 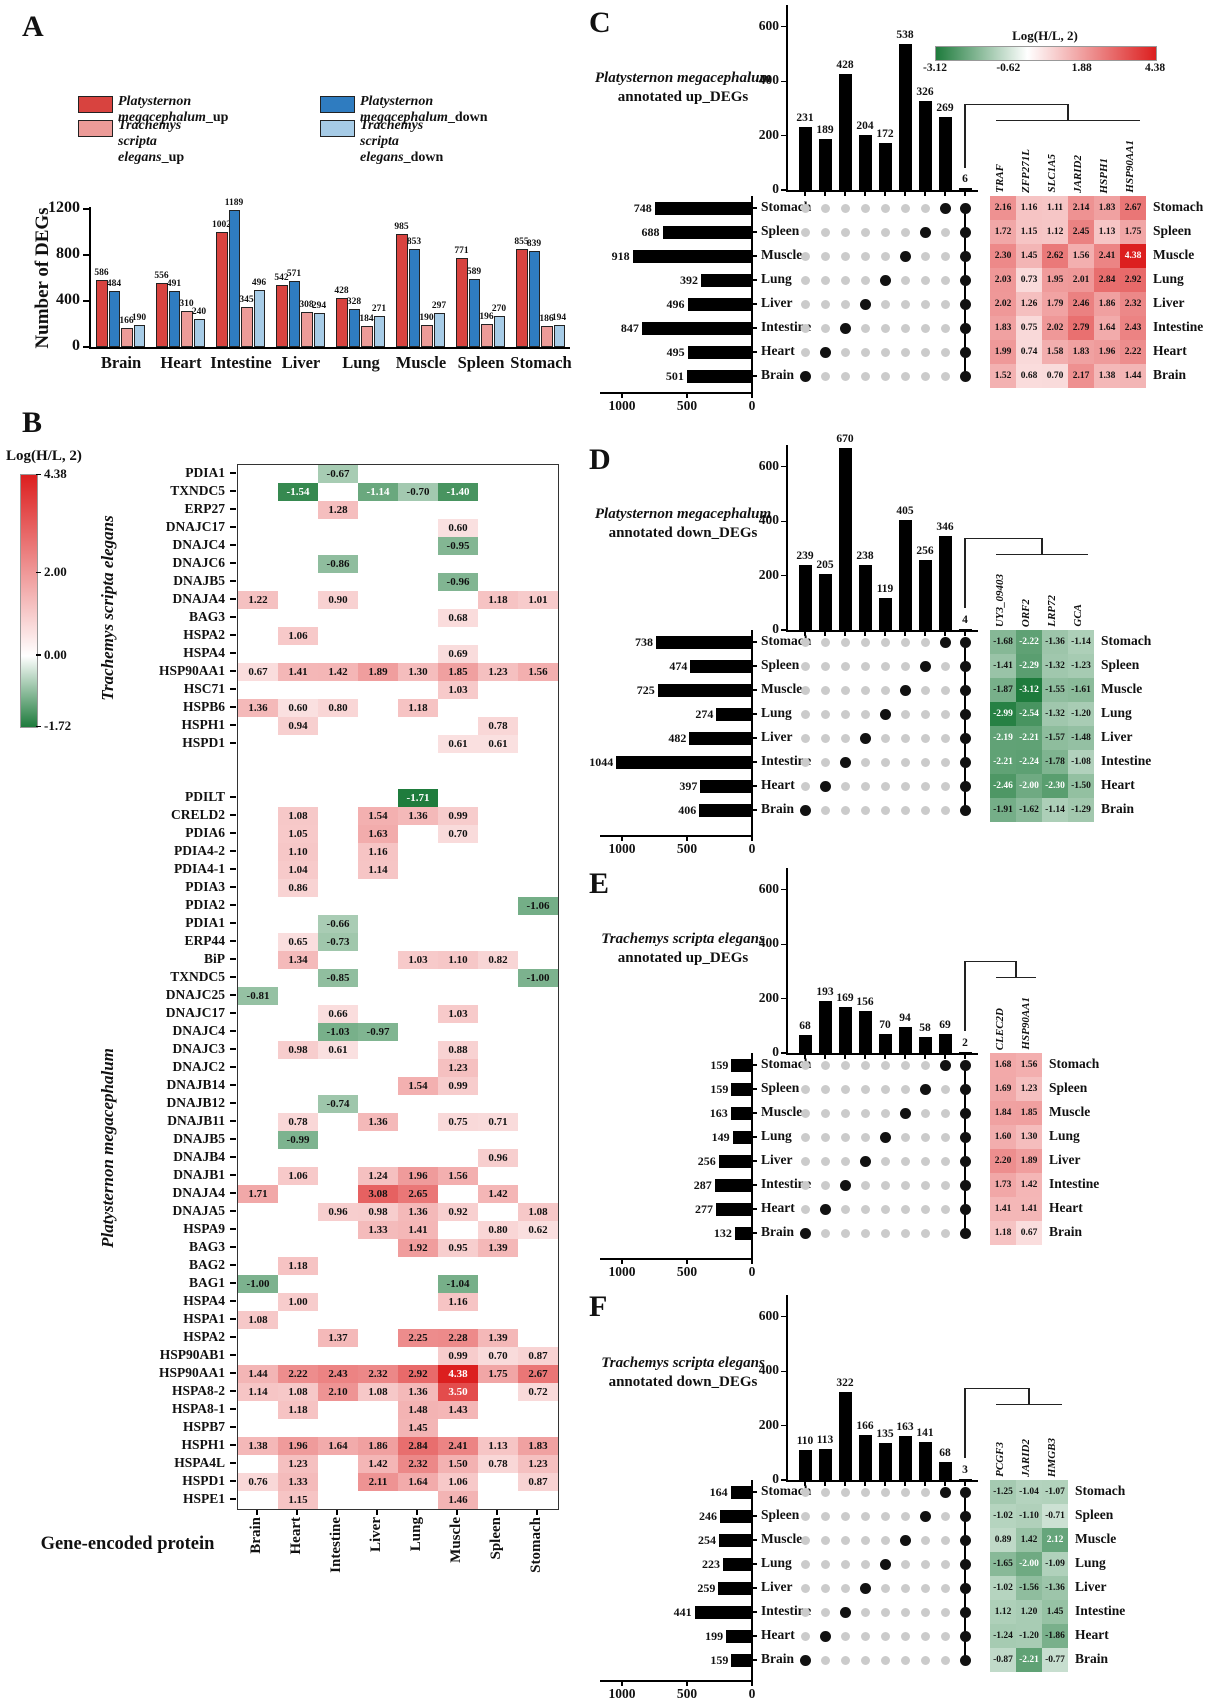 What do you see at coordinates (221, 224) in the screenshot?
I see `bar-value: 1002` at bounding box center [221, 224].